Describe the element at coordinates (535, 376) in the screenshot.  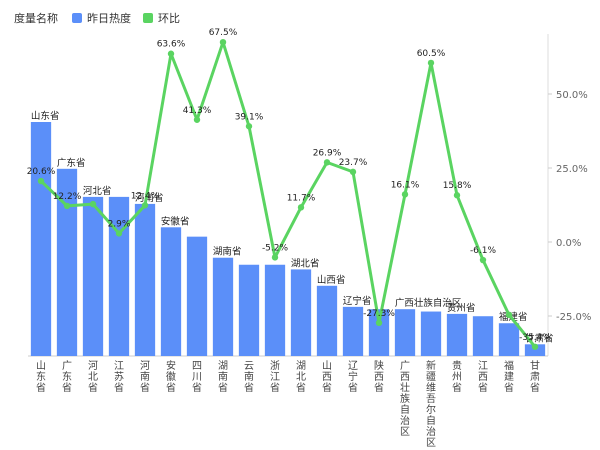
I see `x-tick-label: 甘肃省` at that location.